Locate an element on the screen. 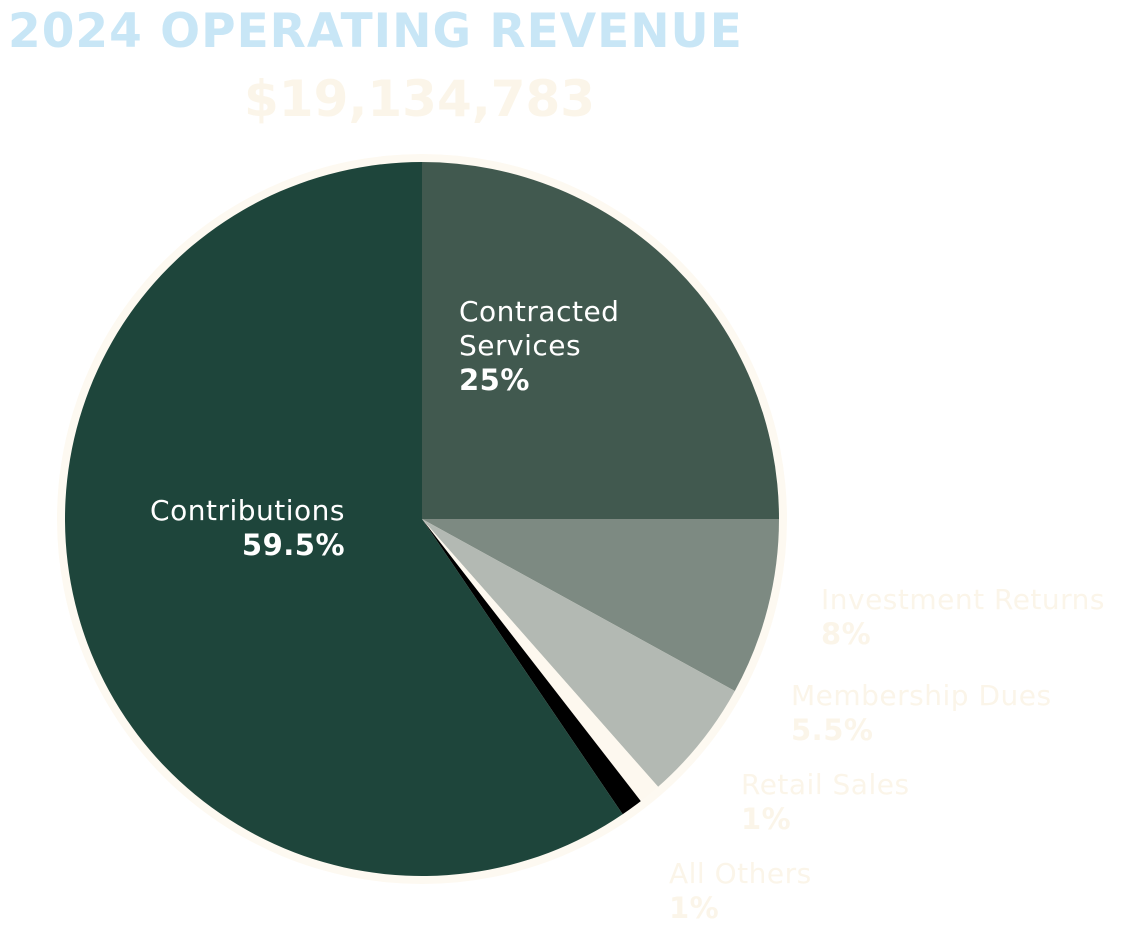 This screenshot has height=935, width=1141. pie-slice-contracted-services is located at coordinates (600, 340).